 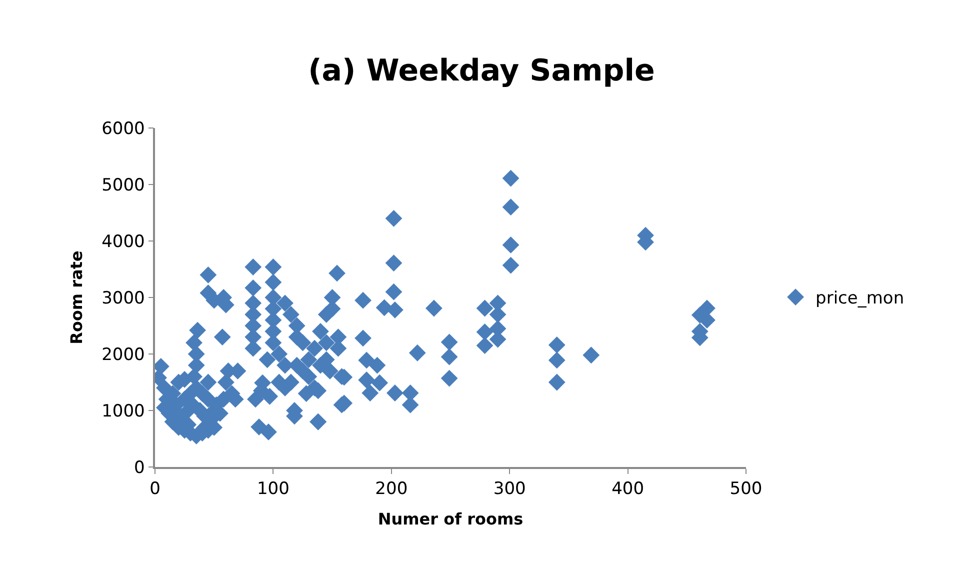 I want to click on legend-label: price_mon, so click(x=860, y=298).